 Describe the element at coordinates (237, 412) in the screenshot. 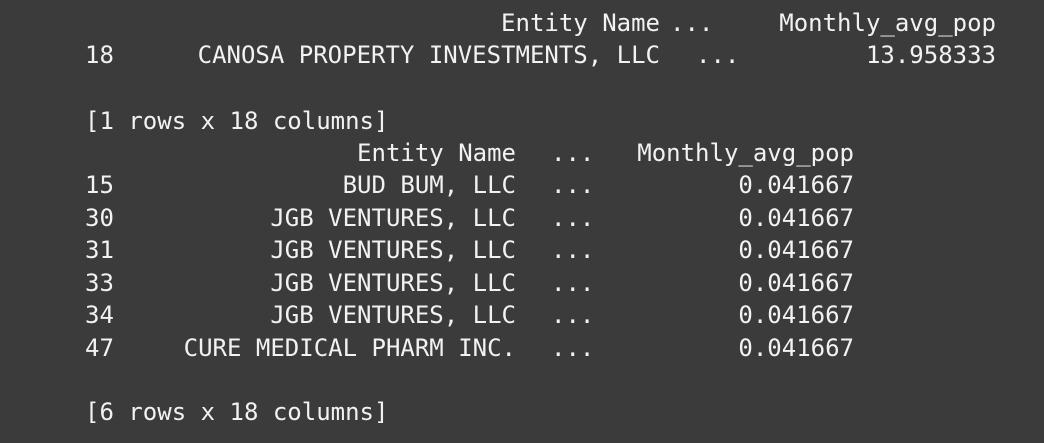

I see `summary-text: [6 rows x 18 columns]` at that location.